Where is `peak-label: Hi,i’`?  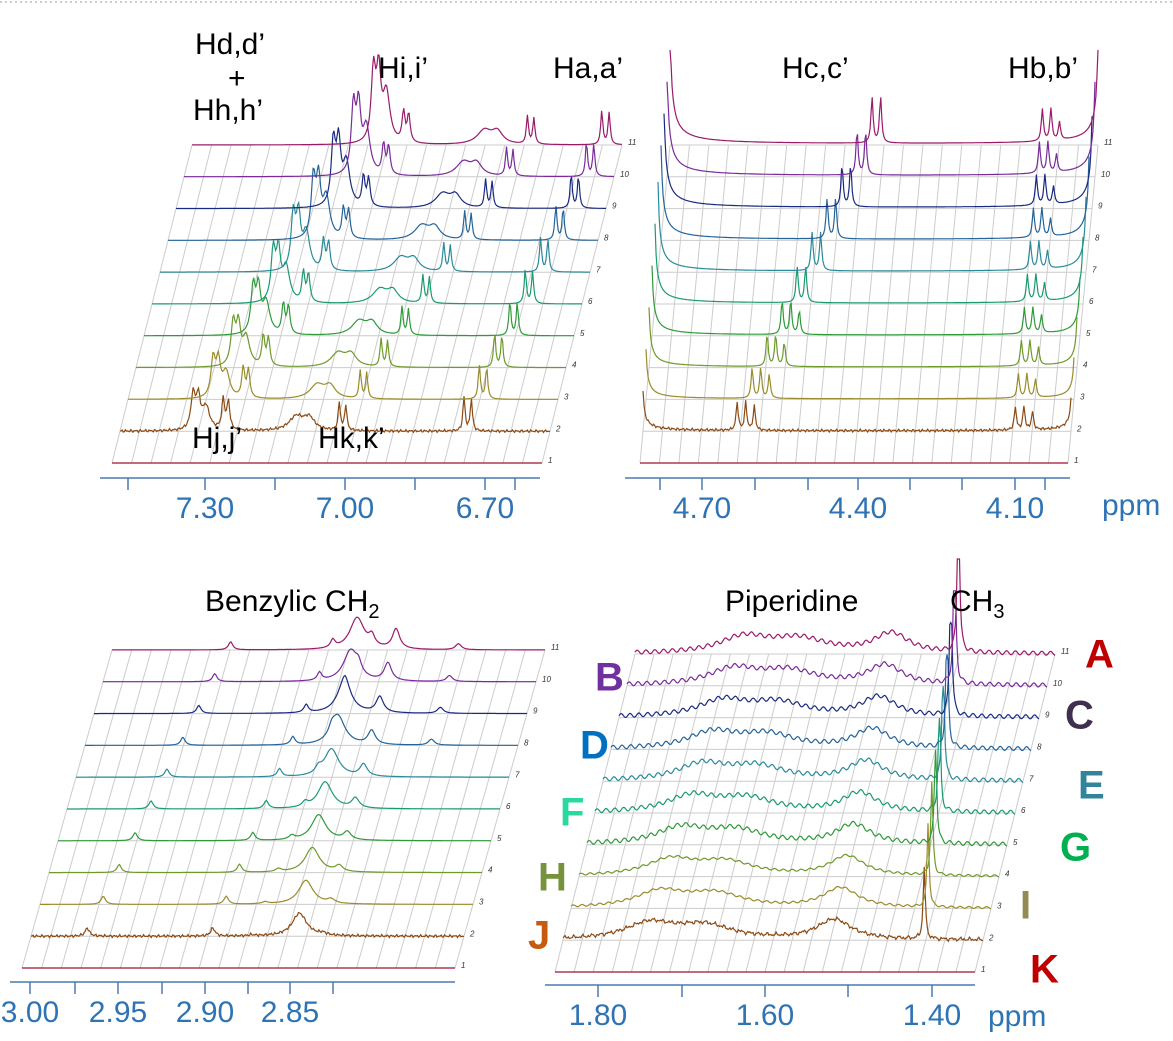 peak-label: Hi,i’ is located at coordinates (403, 68).